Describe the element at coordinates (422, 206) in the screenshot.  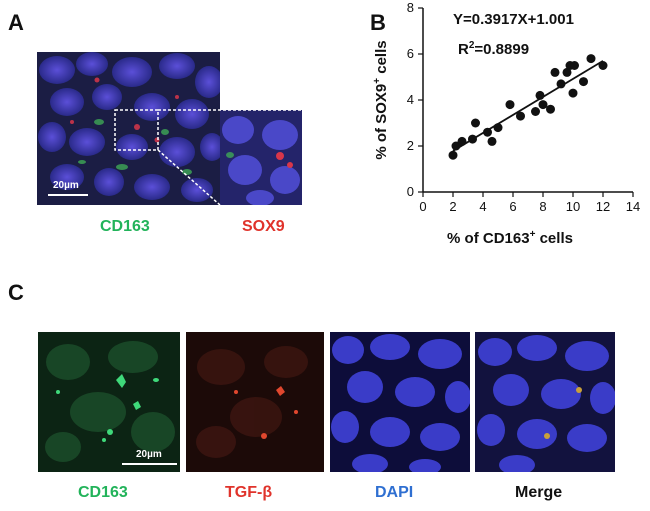
I see `x-tick-label: 0` at that location.